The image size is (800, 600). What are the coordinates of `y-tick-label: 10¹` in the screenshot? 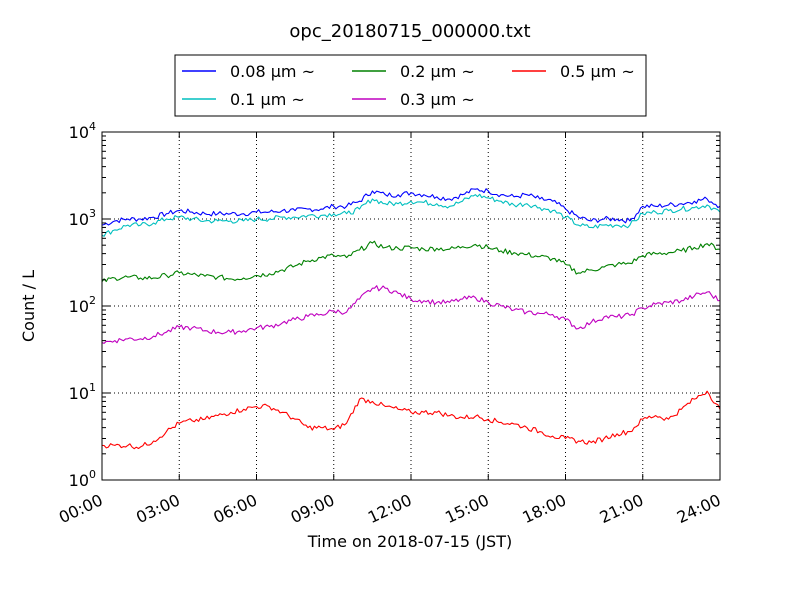 It's located at (82, 392).